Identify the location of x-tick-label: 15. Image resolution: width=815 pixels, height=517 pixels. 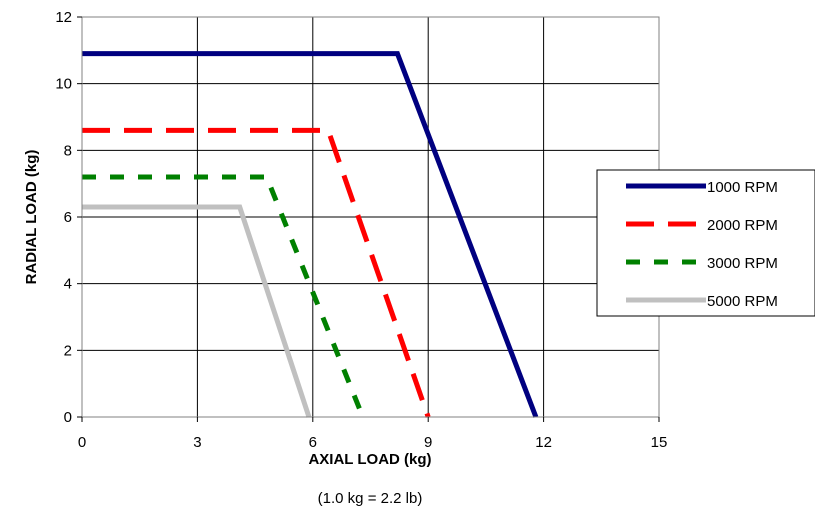
(659, 442).